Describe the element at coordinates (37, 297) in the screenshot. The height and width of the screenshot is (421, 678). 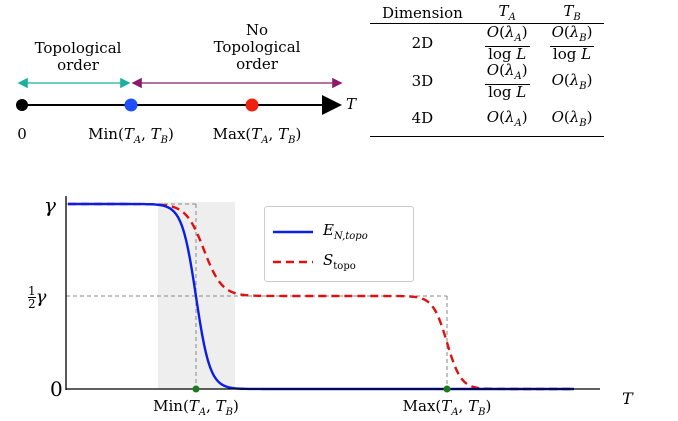
I see `y-tick-half-gamma: 1 2 γ` at that location.